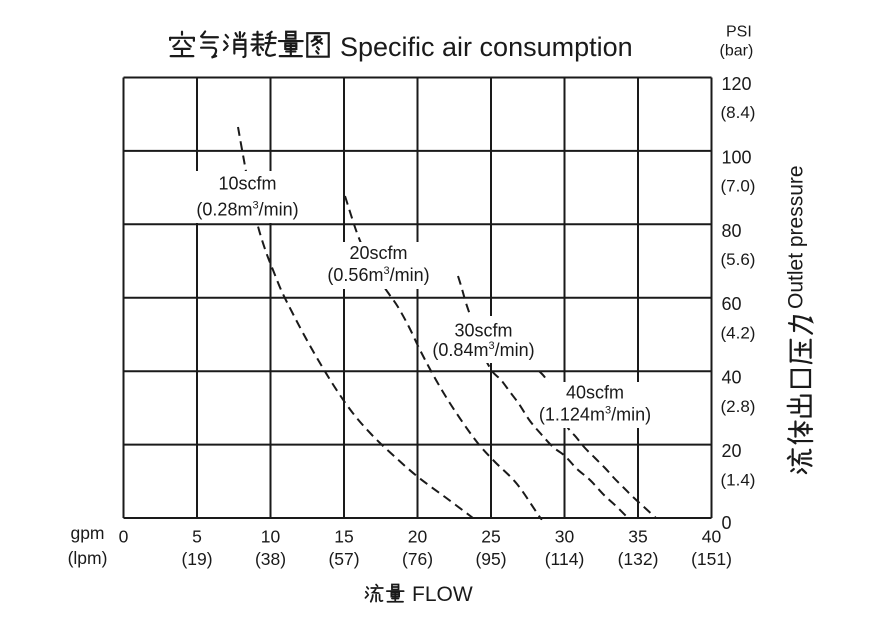 The image size is (870, 636). What do you see at coordinates (271, 537) in the screenshot?
I see `svg-text: 10` at bounding box center [271, 537].